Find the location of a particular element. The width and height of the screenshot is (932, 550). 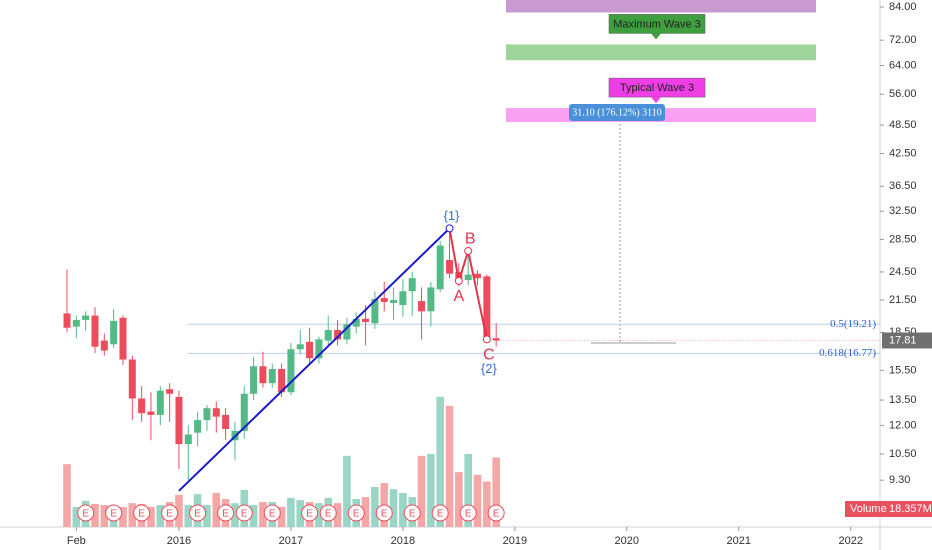

y-tick-label: 84.00 is located at coordinates (903, 7).